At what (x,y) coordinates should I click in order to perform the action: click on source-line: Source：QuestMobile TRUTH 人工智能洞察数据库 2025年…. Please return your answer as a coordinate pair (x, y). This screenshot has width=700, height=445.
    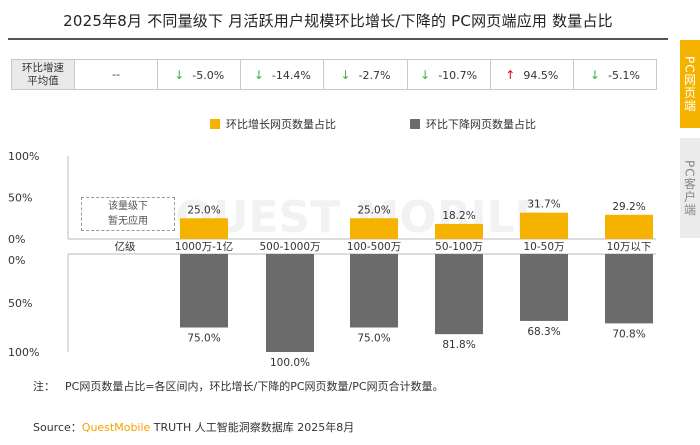
    Looking at the image, I should click on (193, 427).